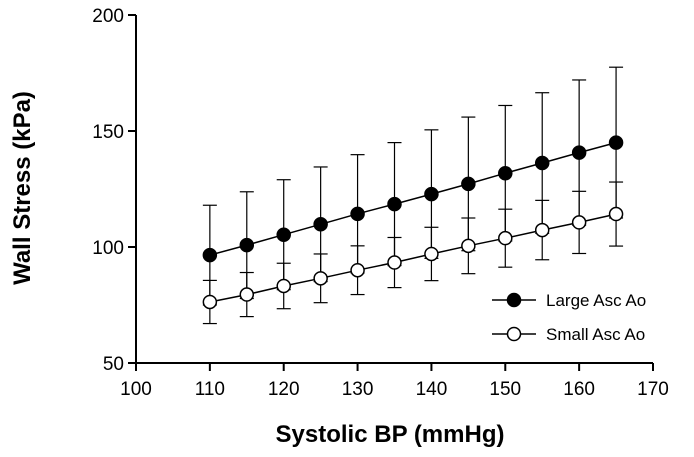  Describe the element at coordinates (413, 258) in the screenshot. I see `series-line-small-asc-ao` at that location.